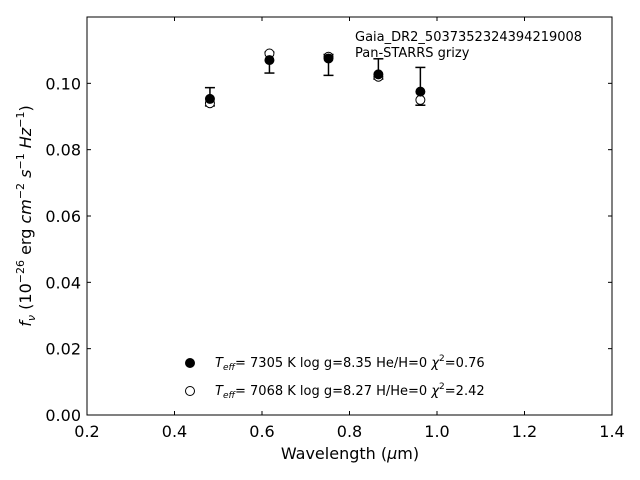  Describe the element at coordinates (63, 216) in the screenshot. I see `y-tick-label: 0.06` at that location.